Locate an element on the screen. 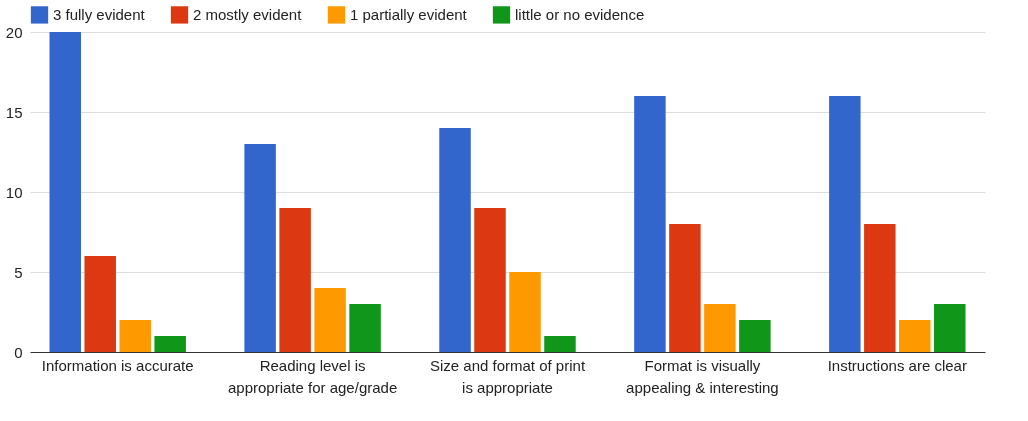 The height and width of the screenshot is (421, 1028). y-tick-label: 5 is located at coordinates (18, 272).